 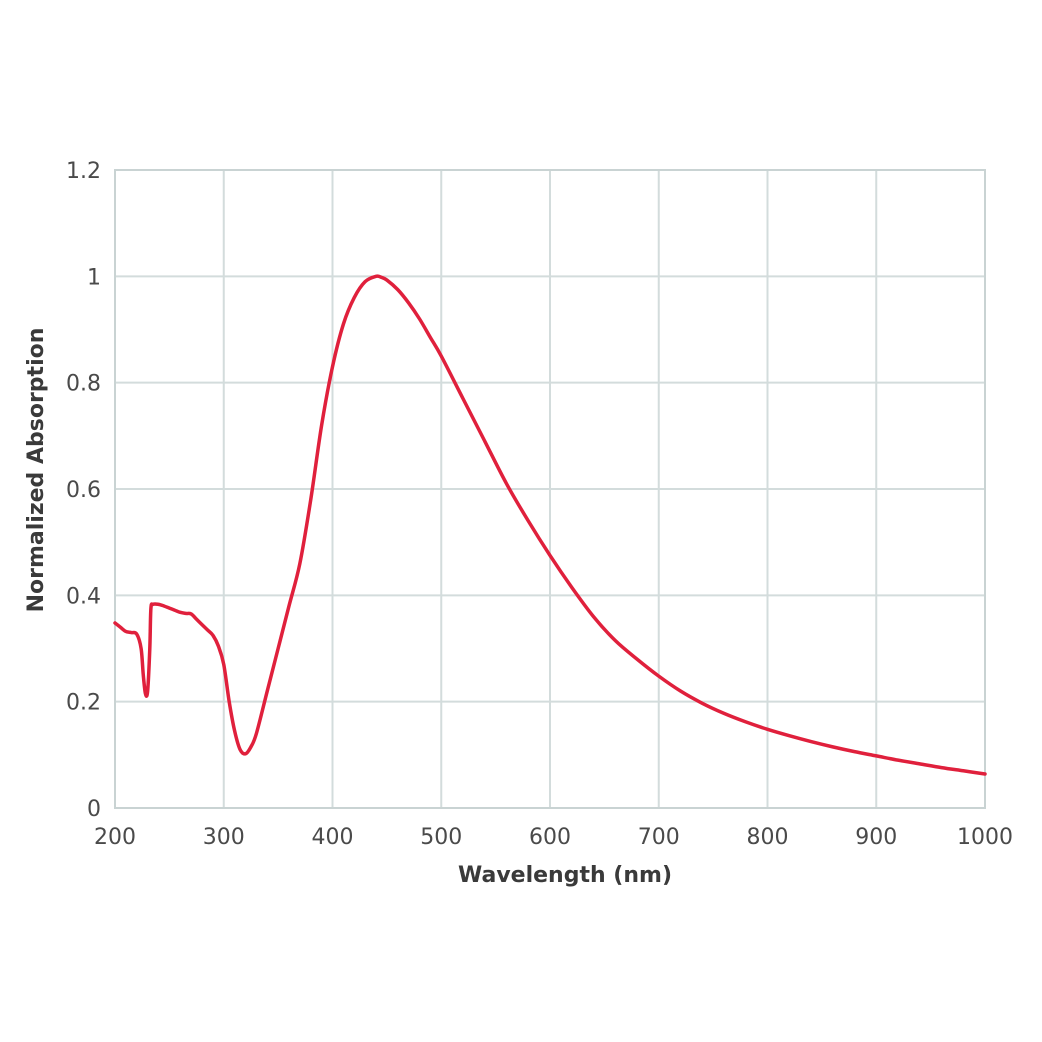 What do you see at coordinates (83, 171) in the screenshot?
I see `y-tick-label: 1.2` at bounding box center [83, 171].